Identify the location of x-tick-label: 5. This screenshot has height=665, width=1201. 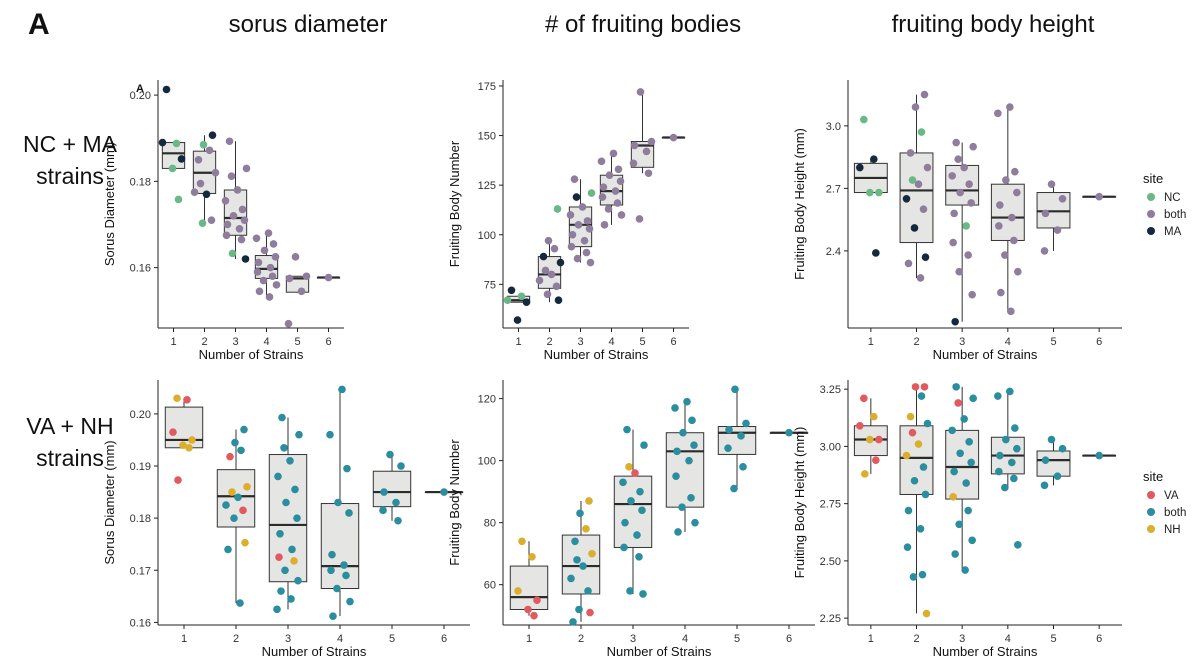
(642, 342).